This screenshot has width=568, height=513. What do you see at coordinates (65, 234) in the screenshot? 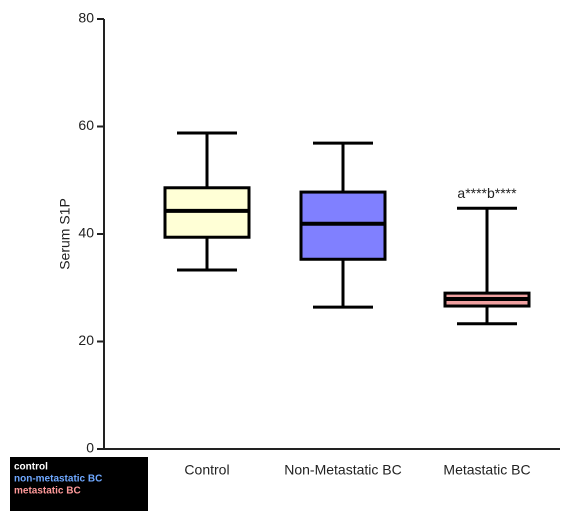
I see `y-axis-label: Serum S1P` at bounding box center [65, 234].